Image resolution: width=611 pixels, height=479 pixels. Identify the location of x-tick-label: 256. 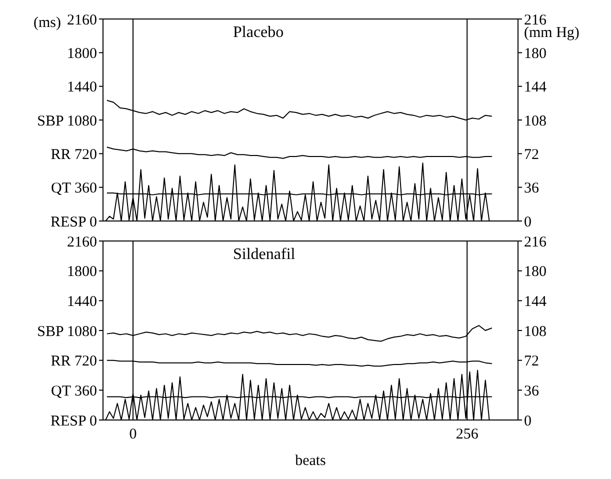
(467, 434).